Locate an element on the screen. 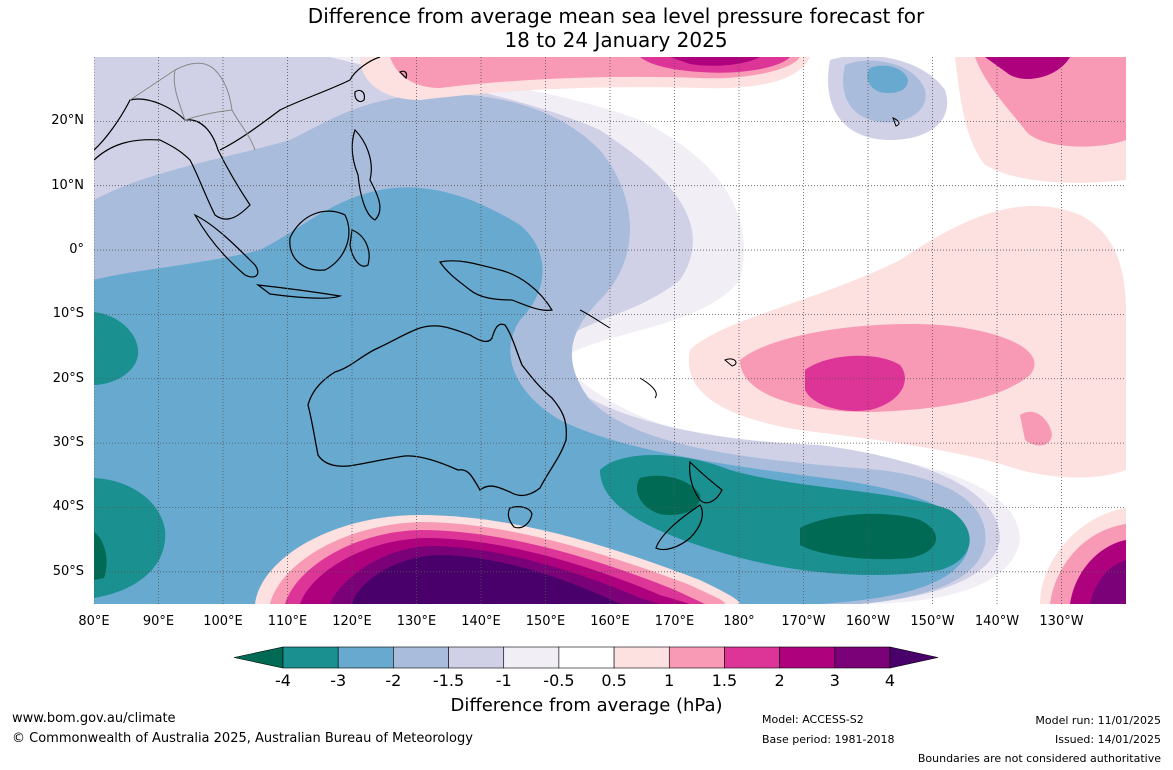  longitude-label: 90°E is located at coordinates (158, 621).